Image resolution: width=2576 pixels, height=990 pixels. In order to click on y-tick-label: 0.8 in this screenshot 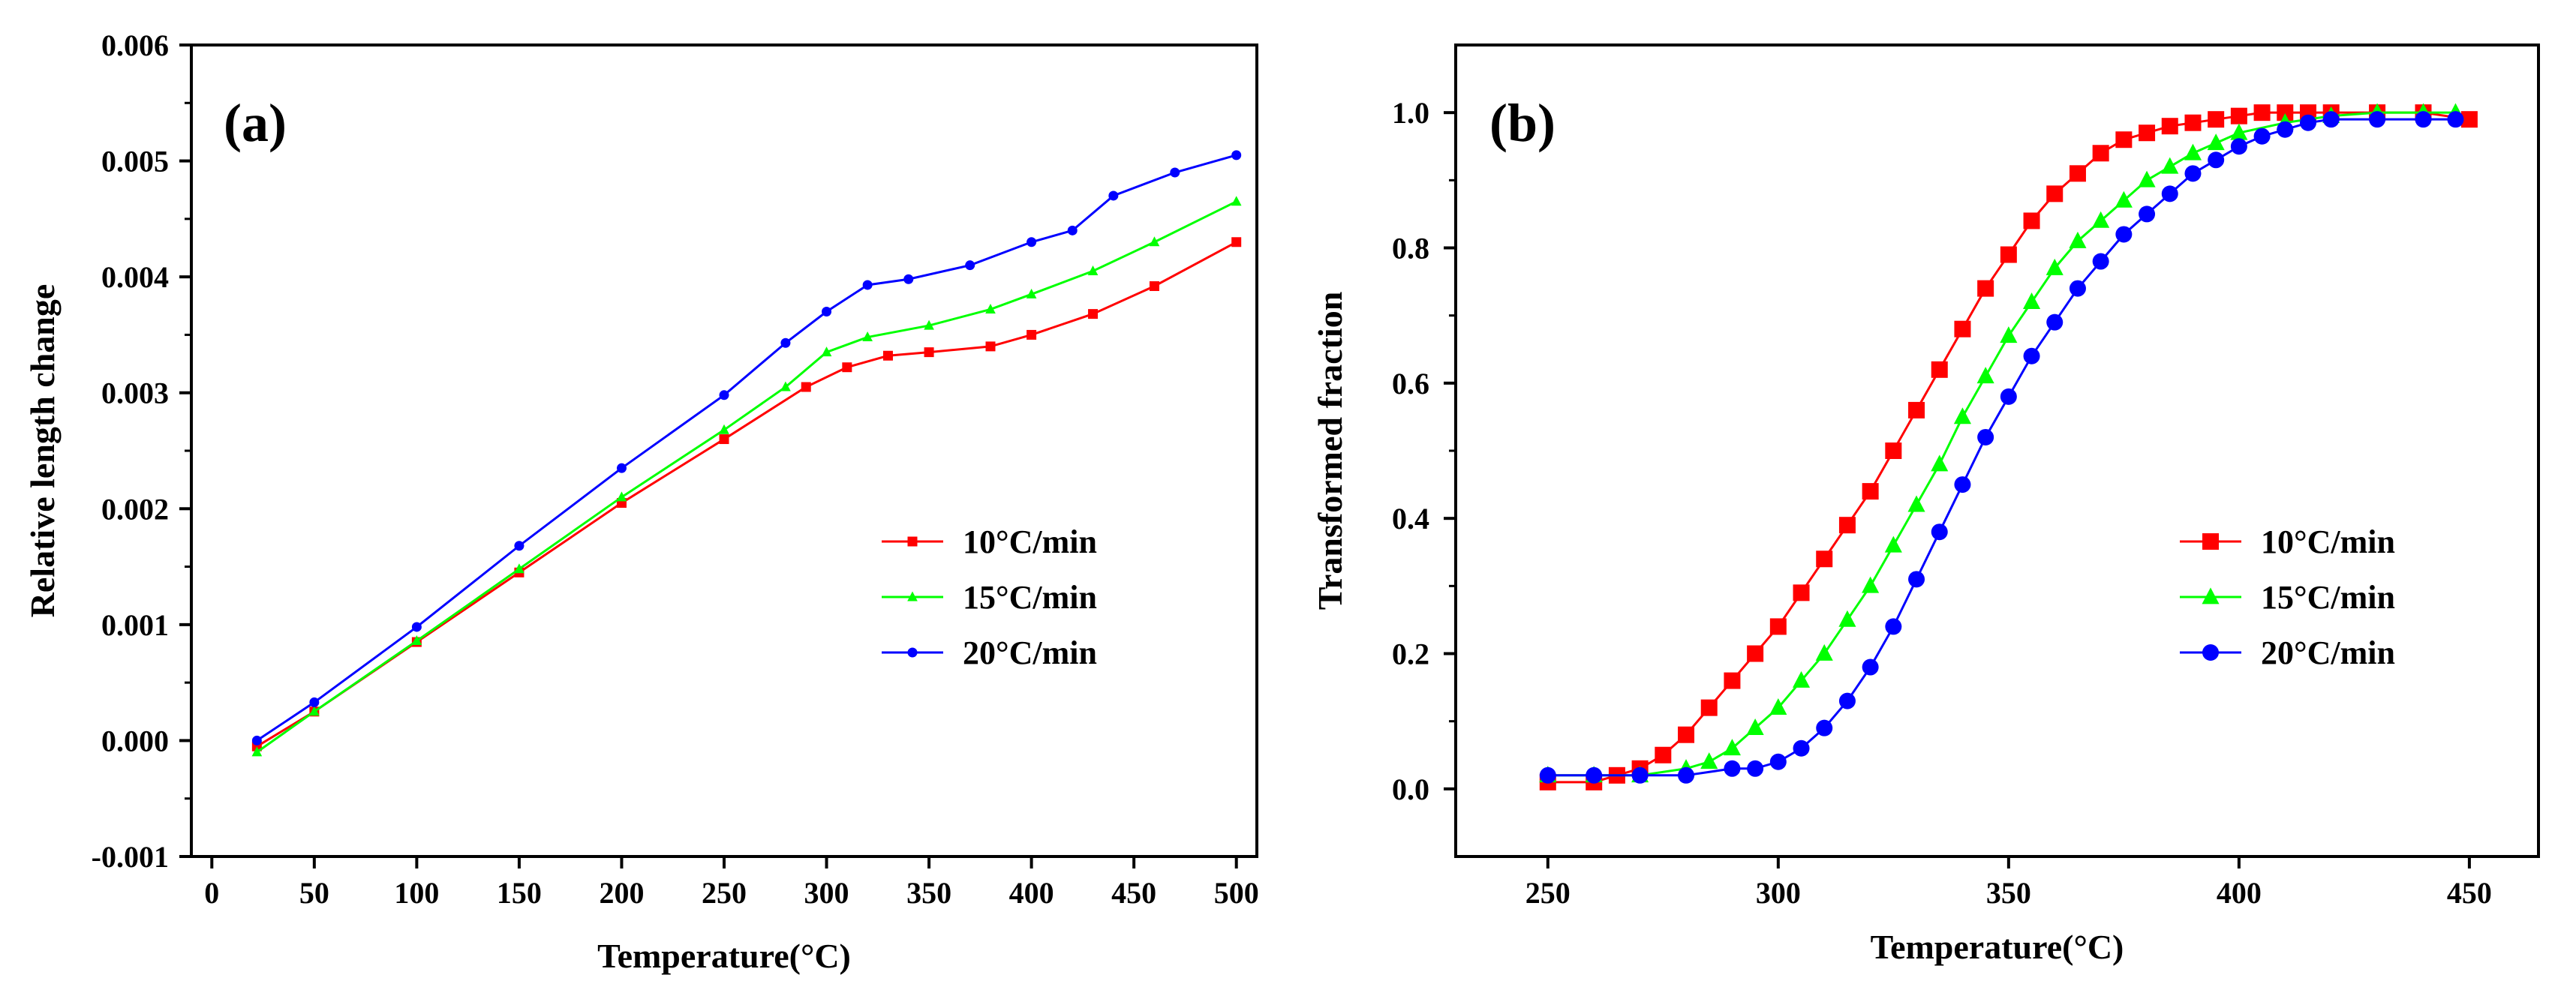, I will do `click(1410, 249)`.